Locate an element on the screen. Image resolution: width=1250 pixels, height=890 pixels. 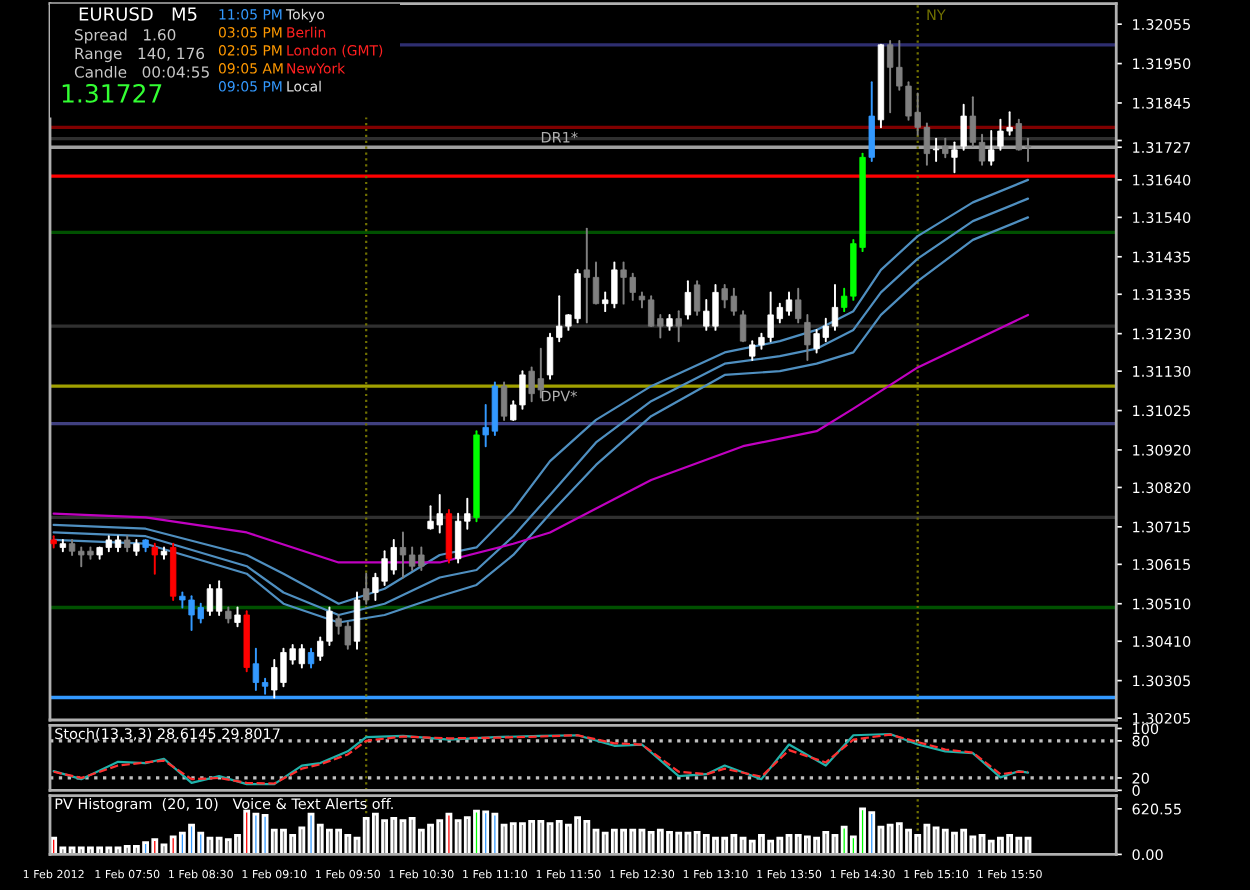
annotation: 1.31727 is located at coordinates (112, 93).